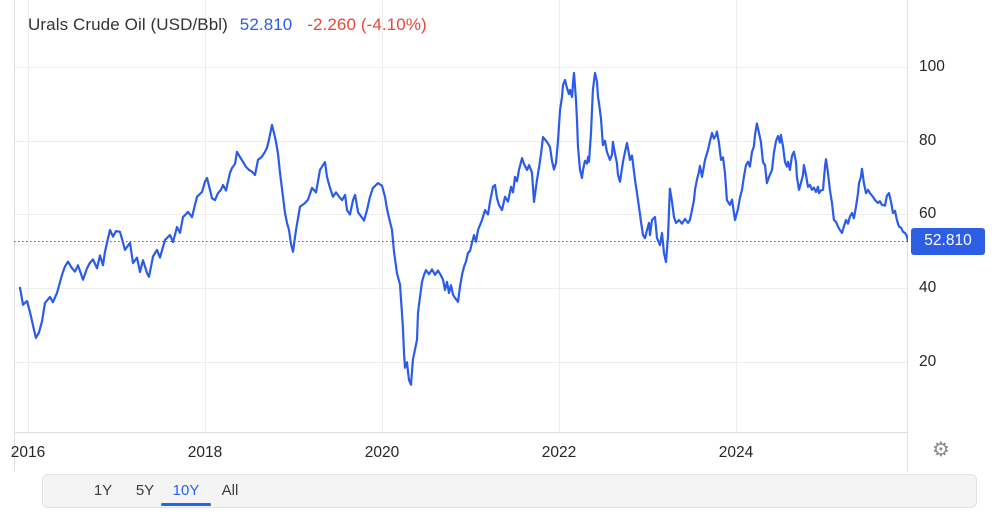 This screenshot has width=1000, height=524. Describe the element at coordinates (103, 490) in the screenshot. I see `range-button-1y: 1Y` at that location.